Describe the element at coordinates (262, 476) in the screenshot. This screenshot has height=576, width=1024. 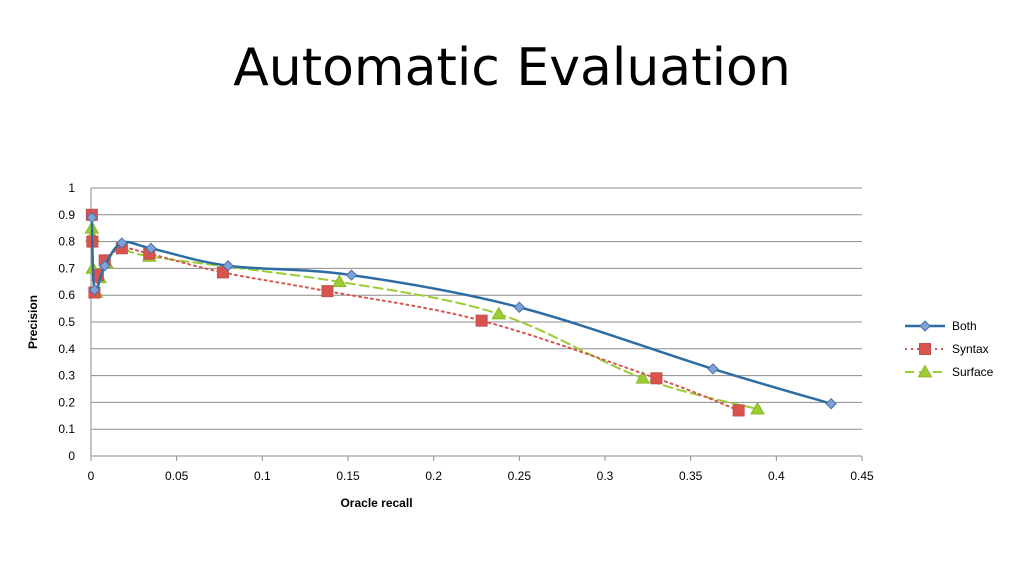
I see `x-tick-label: 0.1` at that location.